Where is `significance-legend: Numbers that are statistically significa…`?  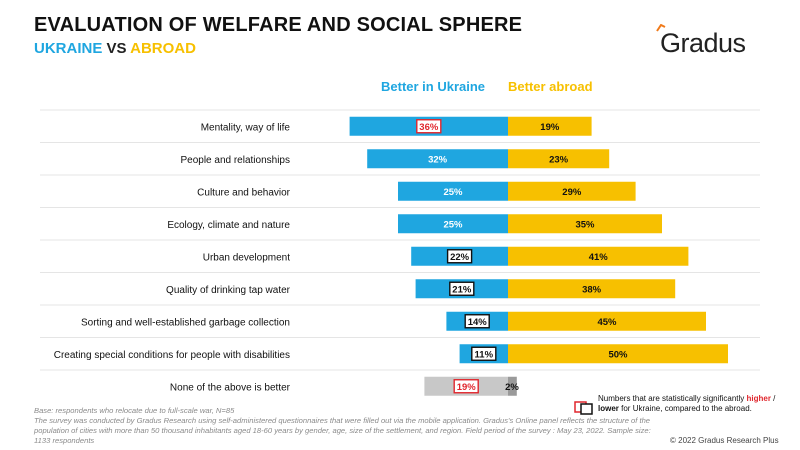
significance-legend: Numbers that are statistically significa… is located at coordinates (693, 404).